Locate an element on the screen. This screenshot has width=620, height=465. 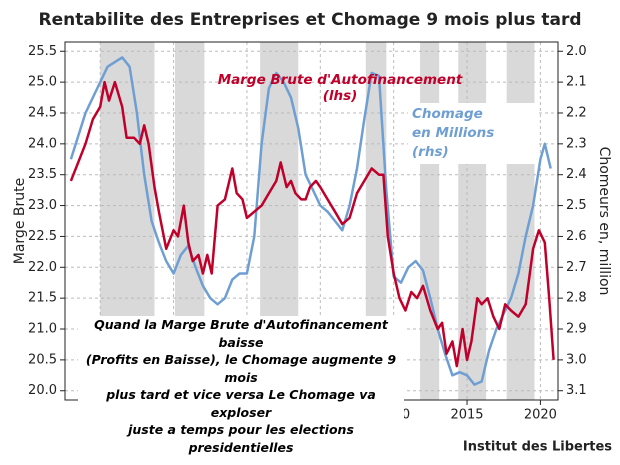
y-tick-label: 22.5 is located at coordinates (42, 236).